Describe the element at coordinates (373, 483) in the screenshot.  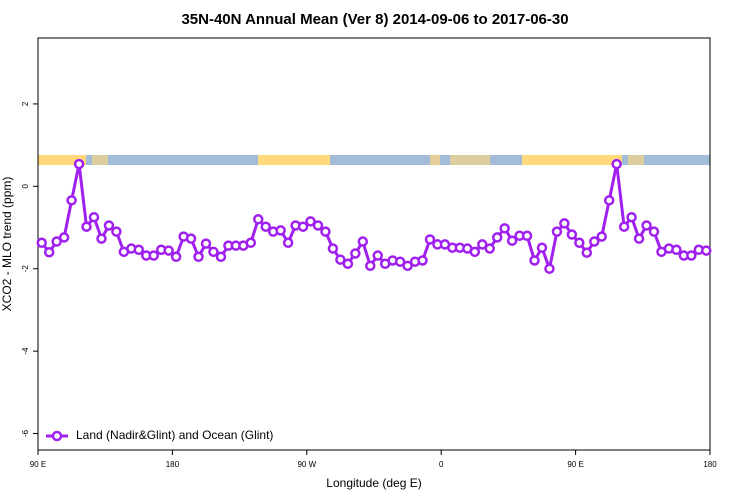
I see `x-axis-label: Longitude (deg E)` at that location.